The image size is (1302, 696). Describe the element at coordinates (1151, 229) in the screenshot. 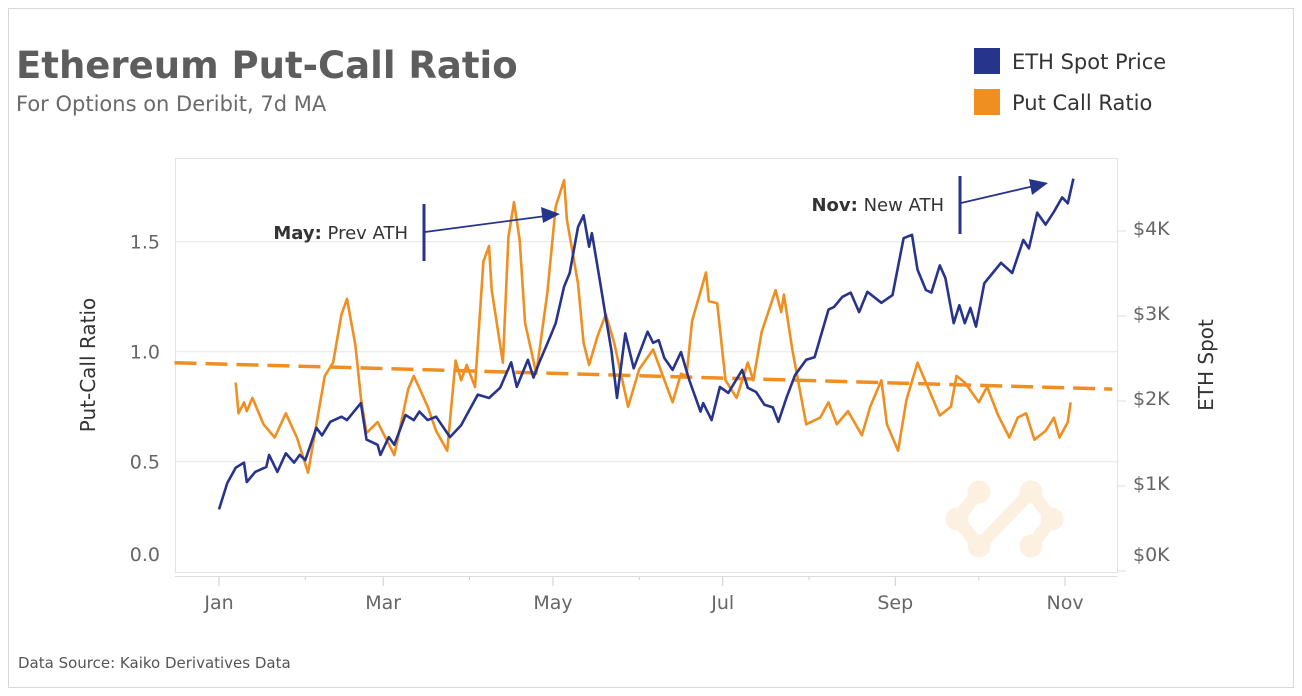

I see `y-right-tick-label: $4K` at that location.